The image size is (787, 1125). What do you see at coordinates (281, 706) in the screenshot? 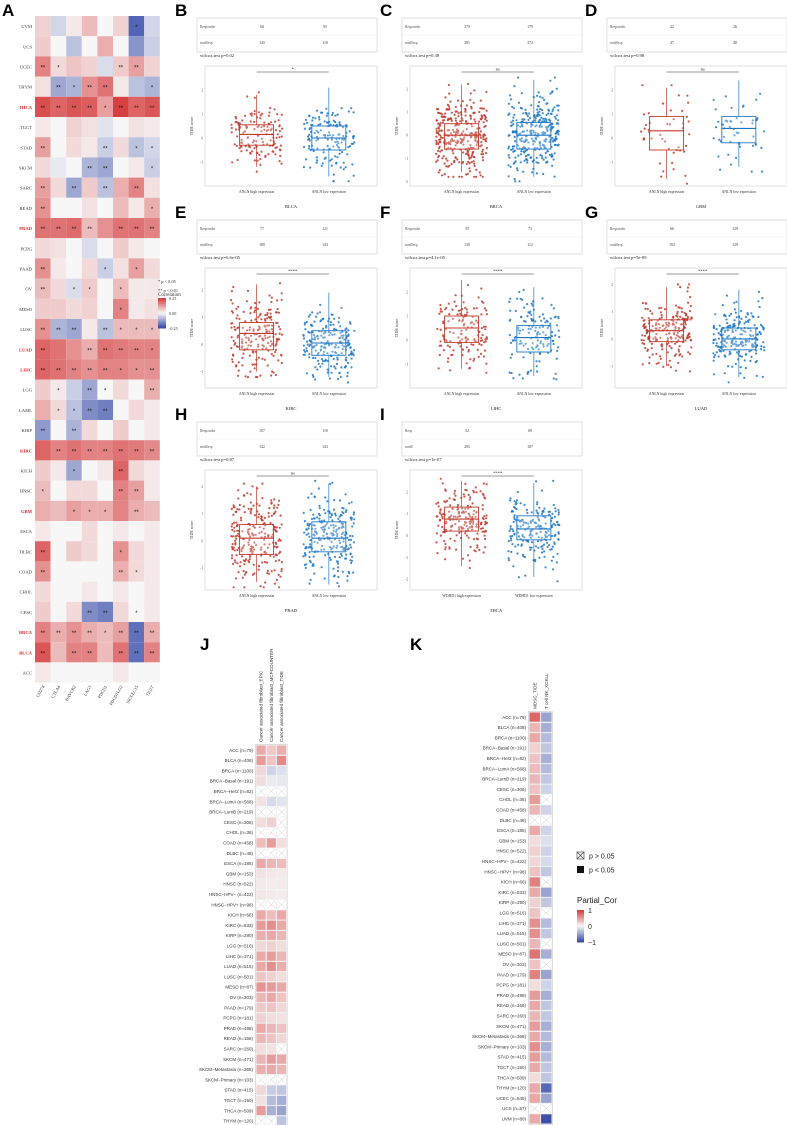
I see `heatmap-j-col-label: Cancer associated fibroblast_TIDE` at bounding box center [281, 706].